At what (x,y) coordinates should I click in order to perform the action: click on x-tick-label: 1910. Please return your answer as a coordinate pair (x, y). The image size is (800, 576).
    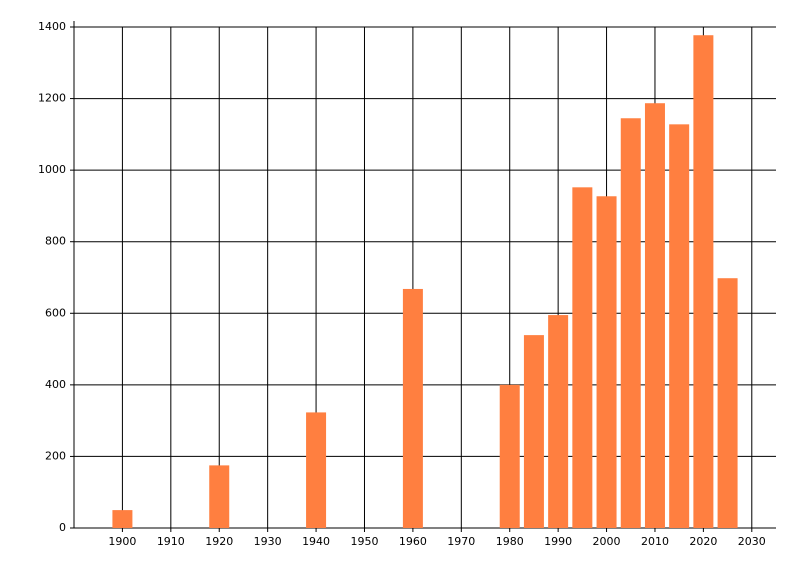
    Looking at the image, I should click on (171, 541).